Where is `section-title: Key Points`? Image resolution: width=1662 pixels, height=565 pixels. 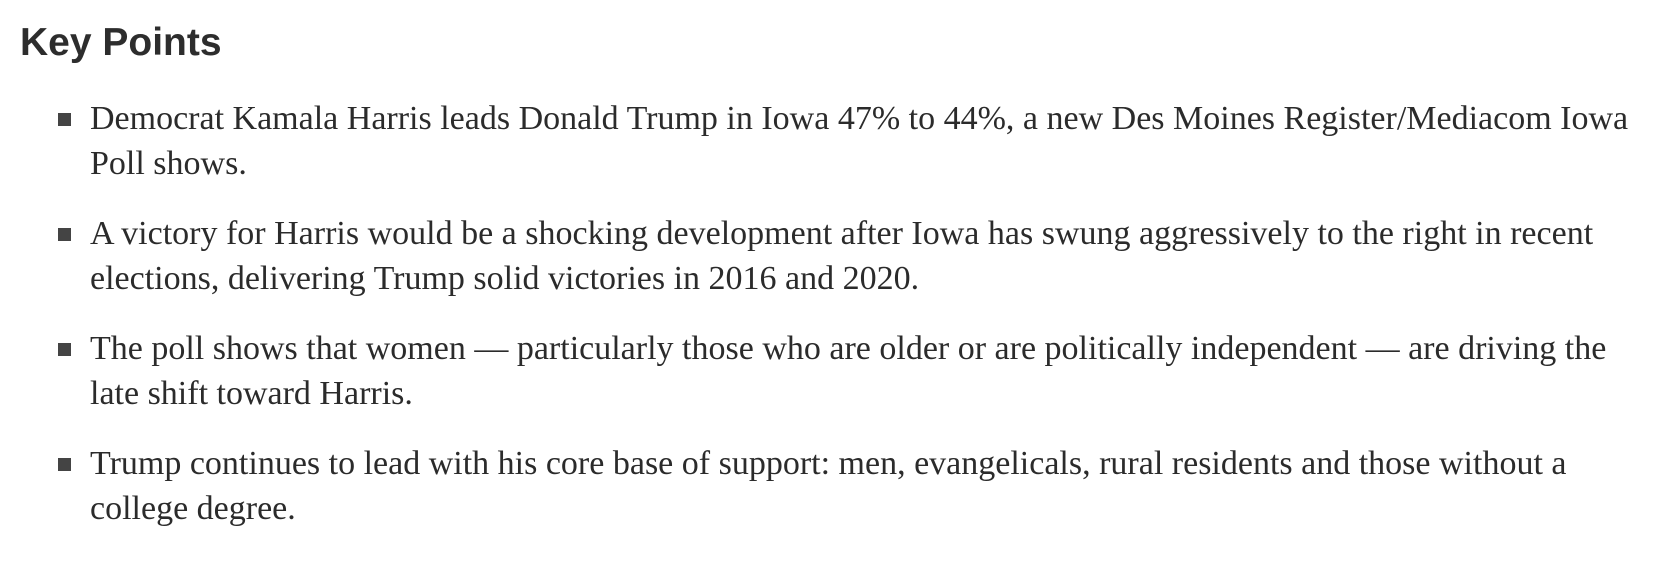 section-title: Key Points is located at coordinates (121, 42).